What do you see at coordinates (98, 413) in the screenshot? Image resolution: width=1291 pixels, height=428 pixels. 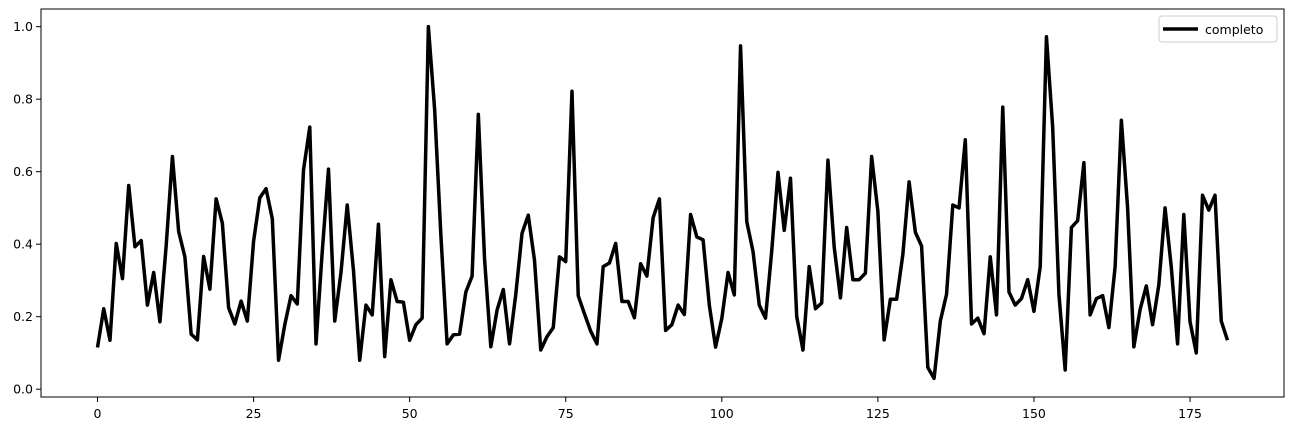 I see `x-tick-label: 0` at bounding box center [98, 413].